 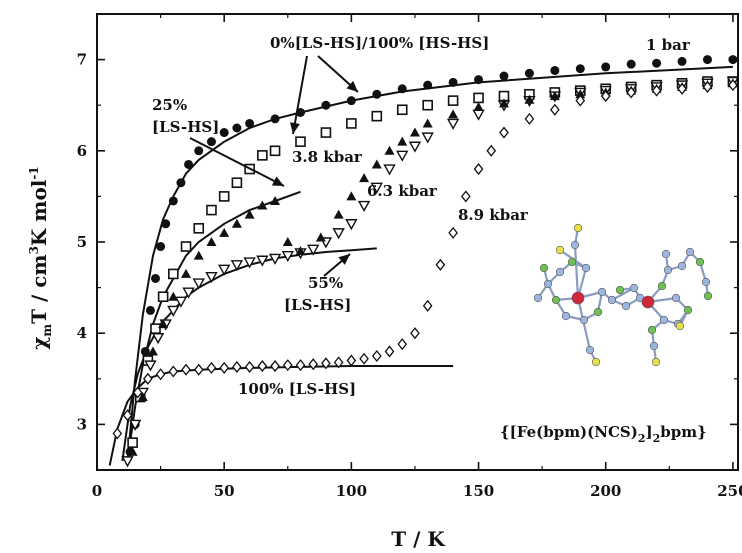 I want to click on y-title-sup-3: 3, so click(x=34, y=250).